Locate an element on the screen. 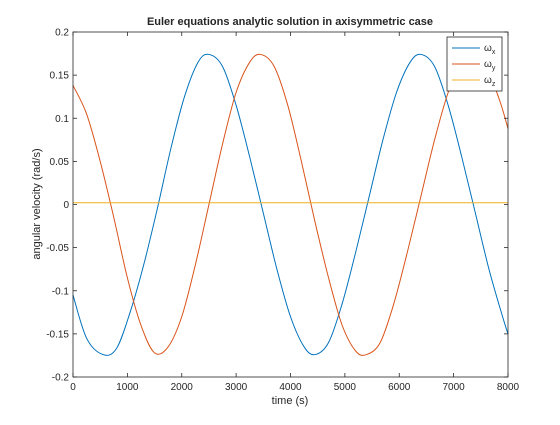  legend-label-x: ωx is located at coordinates (490, 49).